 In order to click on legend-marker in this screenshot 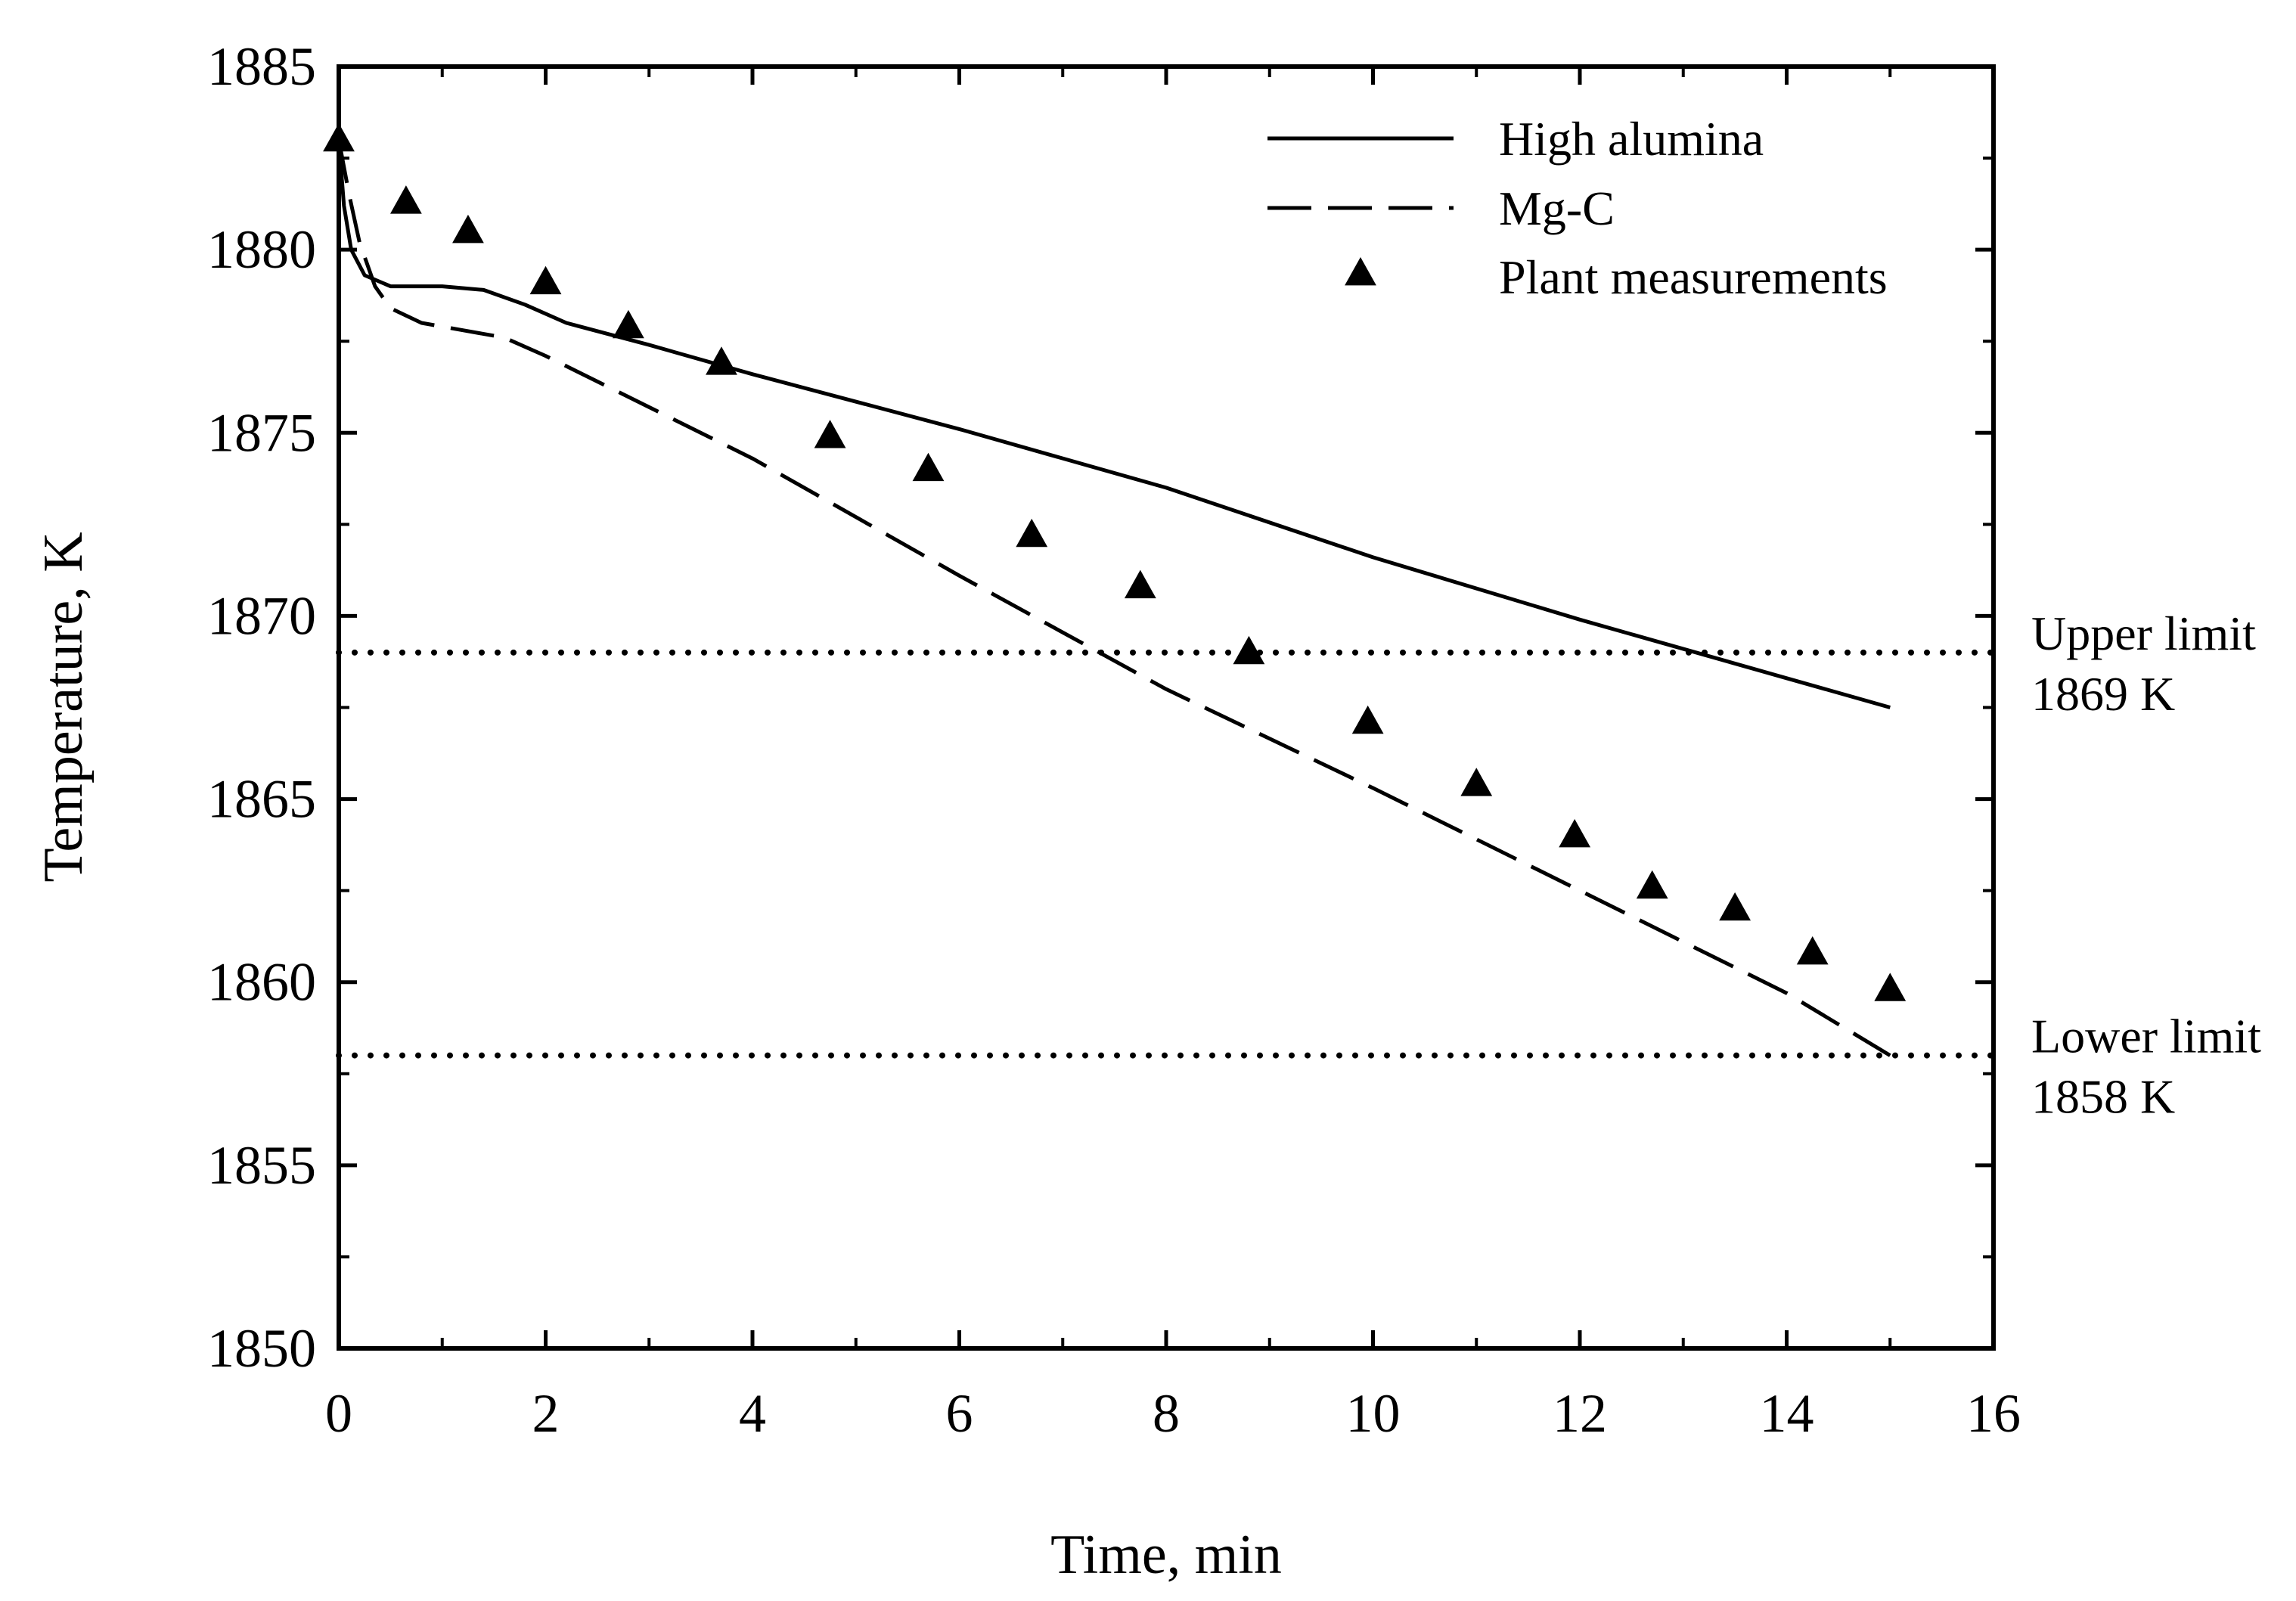, I will do `click(1360, 271)`.